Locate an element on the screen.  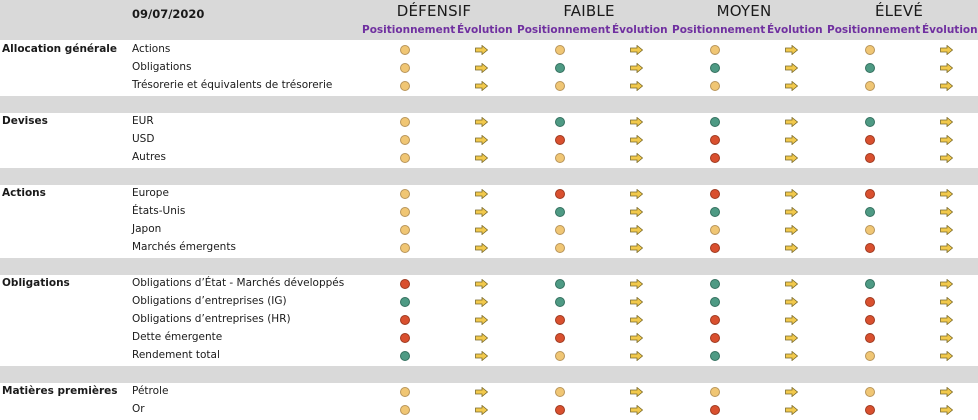
table-row: Autres is located at coordinates (489, 158).